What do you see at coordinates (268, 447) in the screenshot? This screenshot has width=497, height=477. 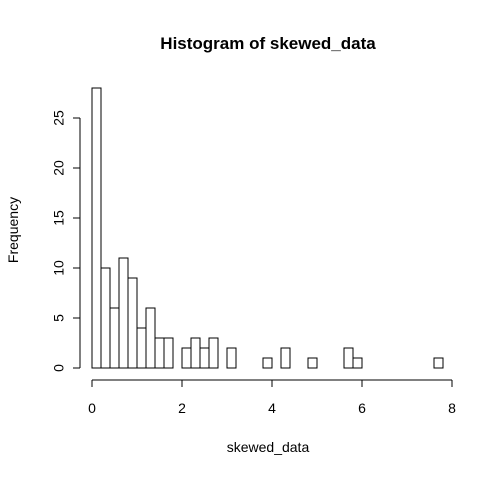 I see `x-axis-label: skewed_data` at bounding box center [268, 447].